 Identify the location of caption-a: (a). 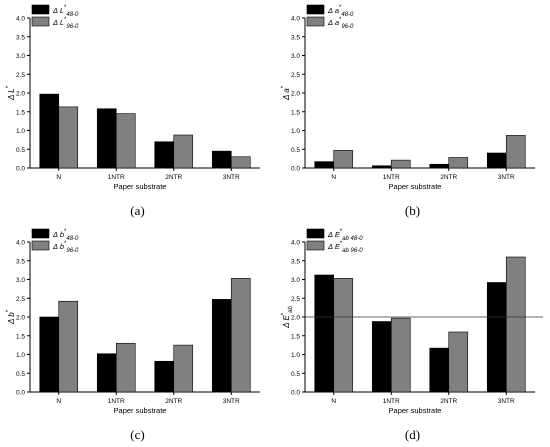
(137, 210).